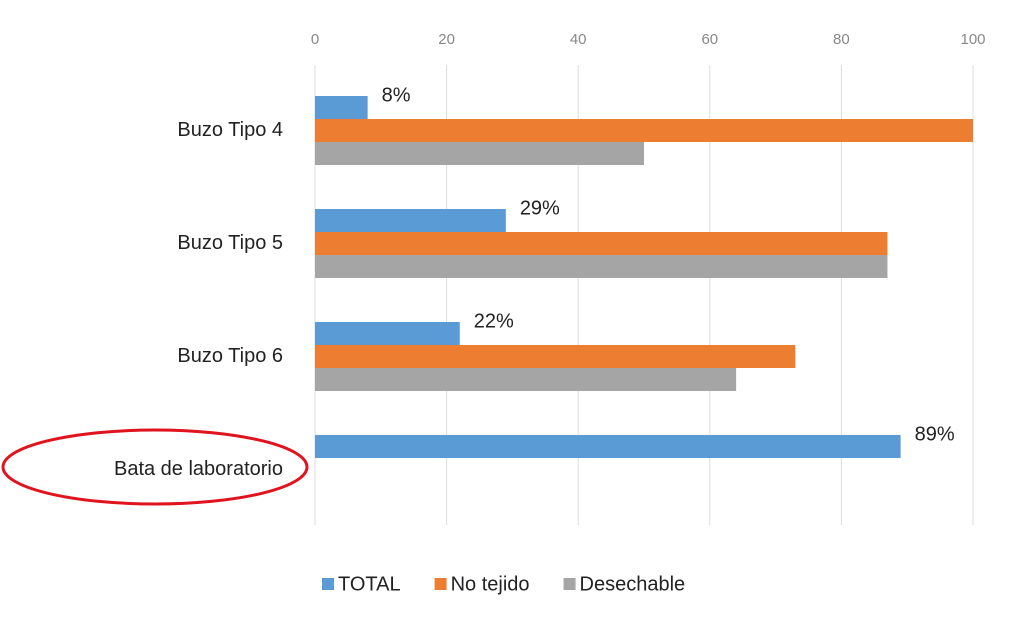  Describe the element at coordinates (230, 243) in the screenshot. I see `category-label: Buzo Tipo 5` at that location.